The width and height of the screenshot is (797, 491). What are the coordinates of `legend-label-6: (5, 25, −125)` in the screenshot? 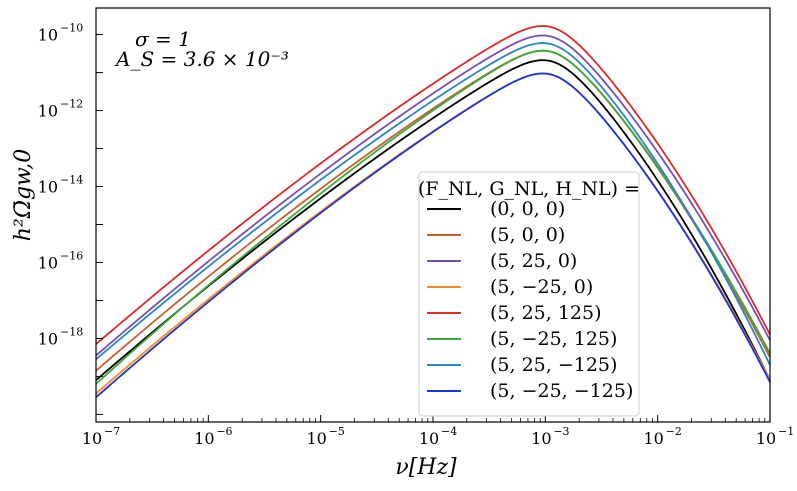 It's located at (553, 365).